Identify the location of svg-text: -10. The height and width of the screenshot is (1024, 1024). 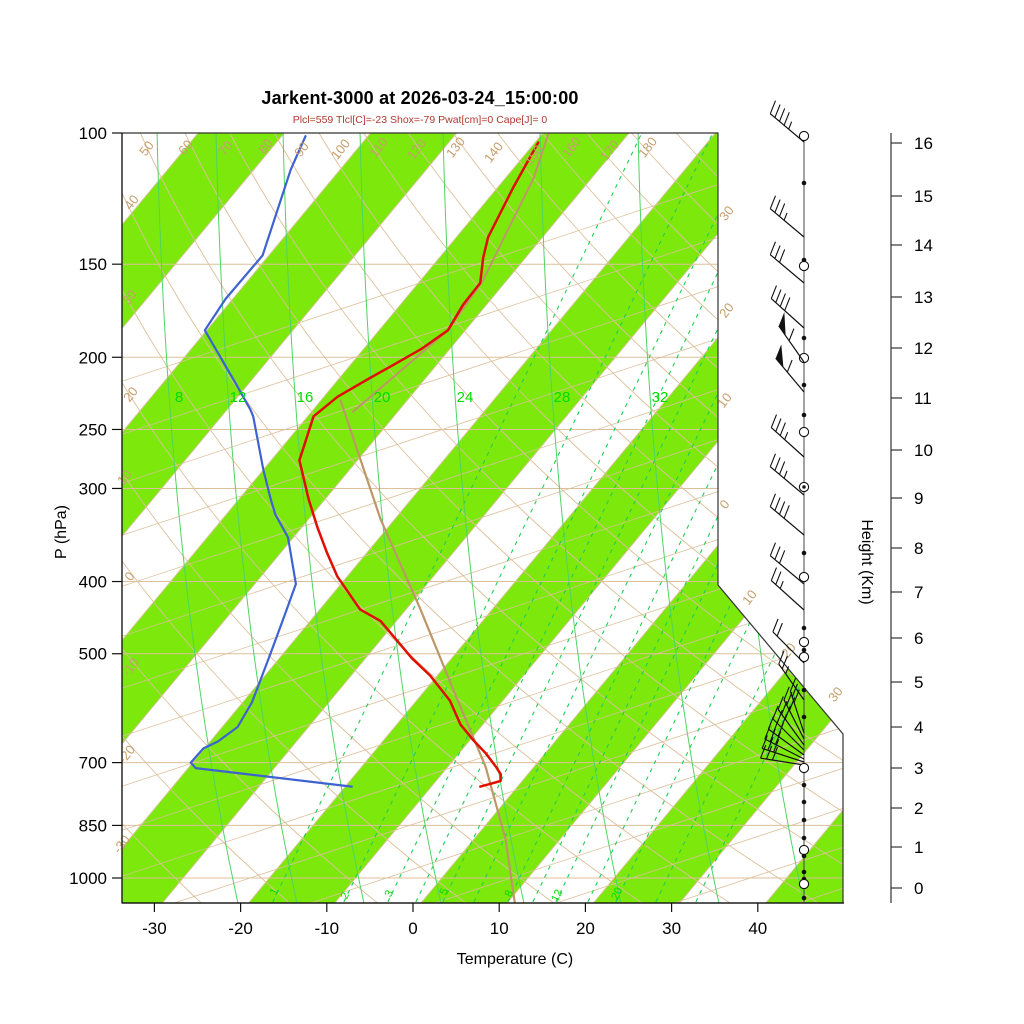
(327, 928).